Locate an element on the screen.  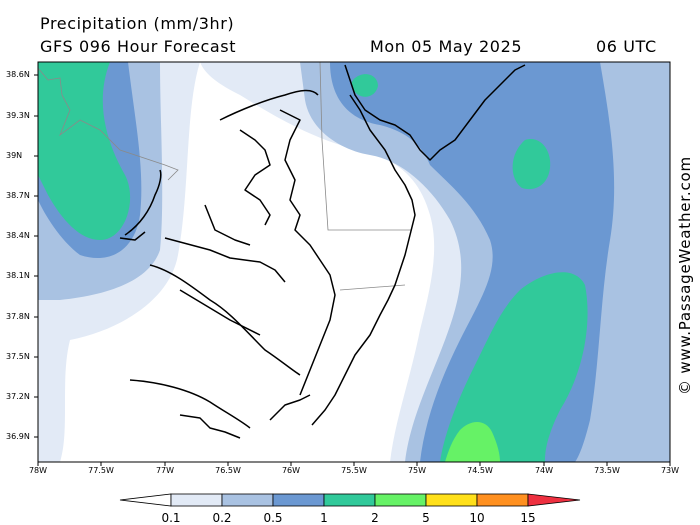
colorbar-label: 0.1 is located at coordinates (171, 518).